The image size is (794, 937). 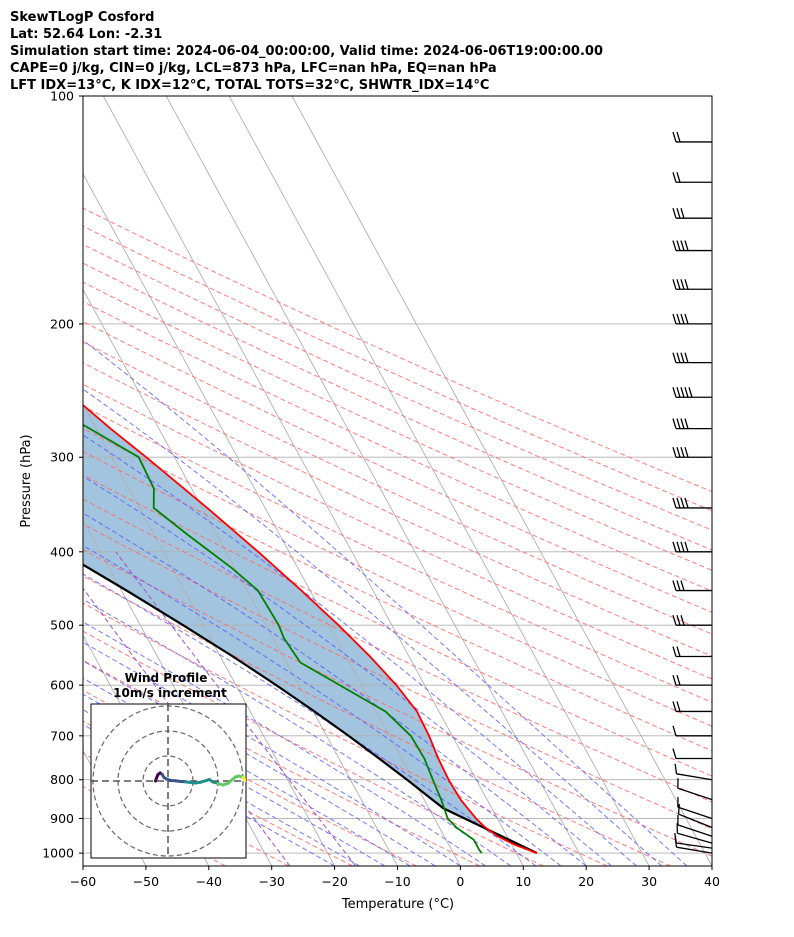 What do you see at coordinates (168, 765) in the screenshot?
I see `hodograph-inset: Wind Profile 10m/s increment` at bounding box center [168, 765].